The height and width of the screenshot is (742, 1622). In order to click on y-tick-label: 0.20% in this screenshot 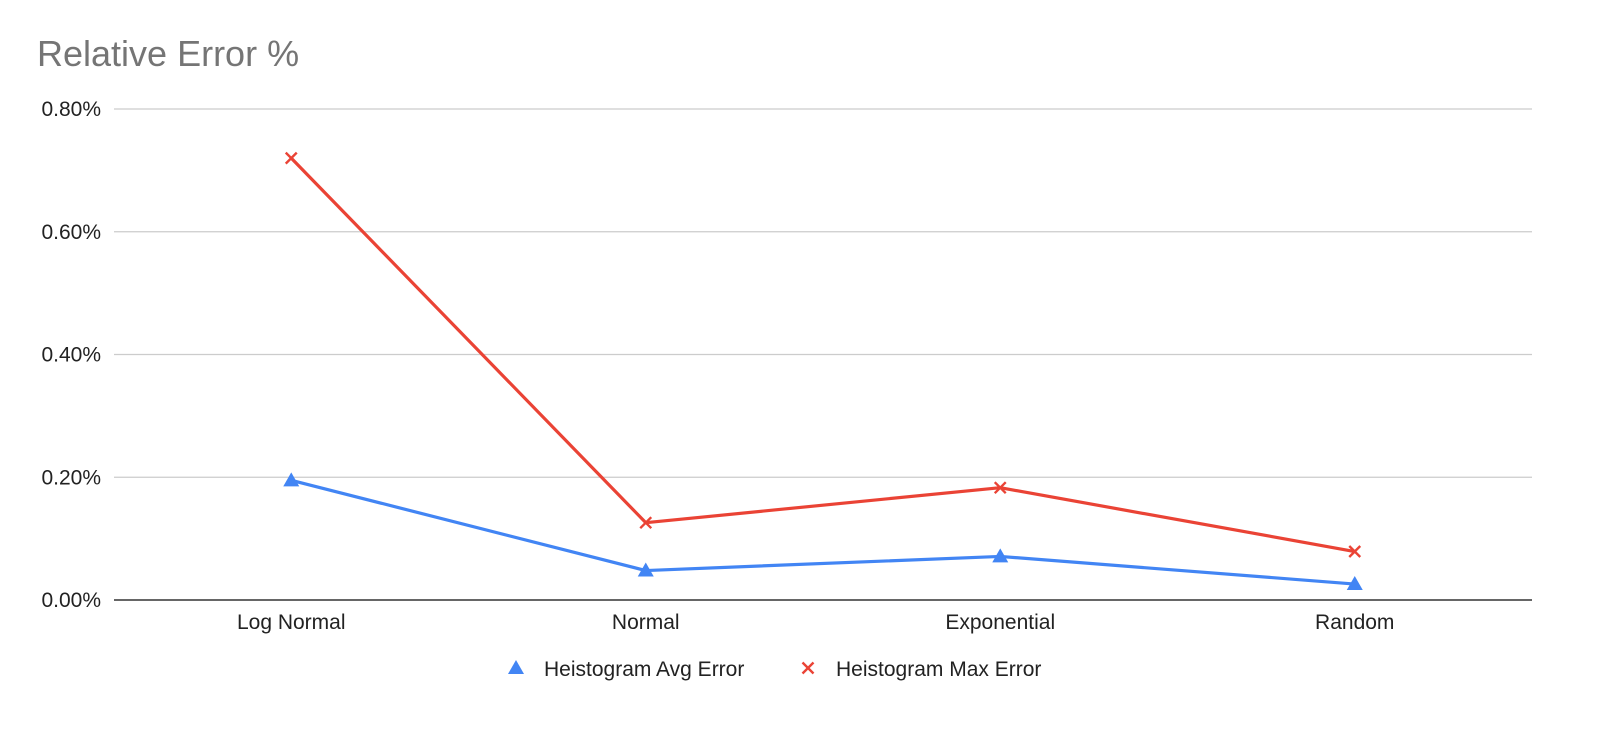, I will do `click(71, 477)`.